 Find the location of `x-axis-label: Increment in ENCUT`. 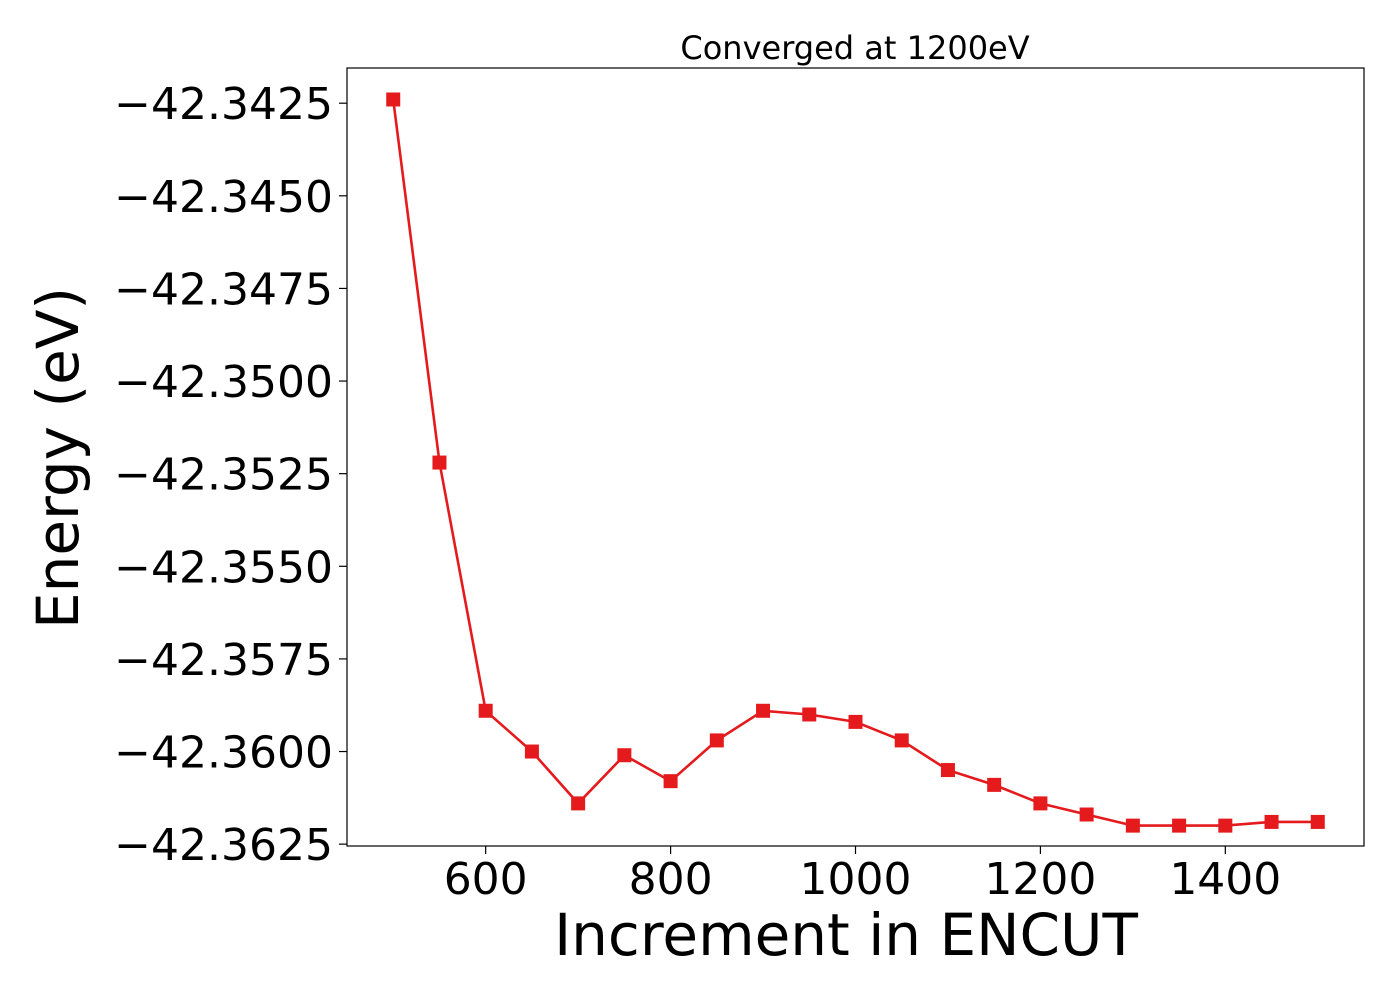

x-axis-label: Increment in ENCUT is located at coordinates (846, 935).